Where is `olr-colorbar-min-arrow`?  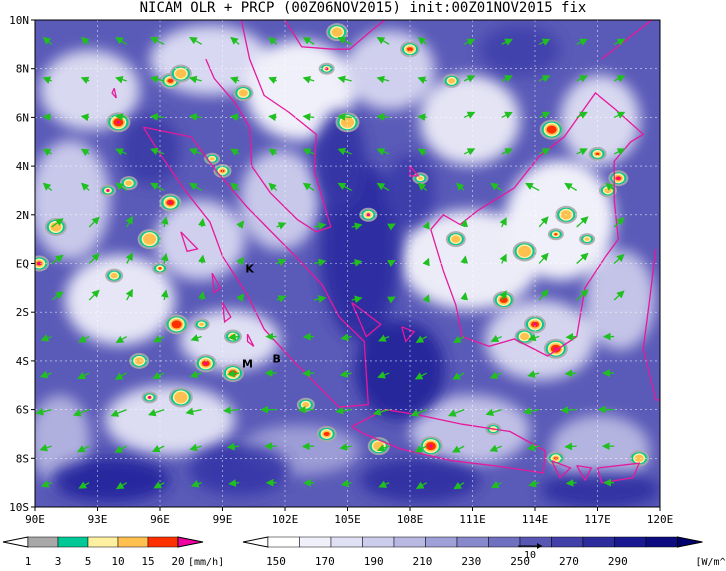
olr-colorbar-min-arrow is located at coordinates (255, 542).